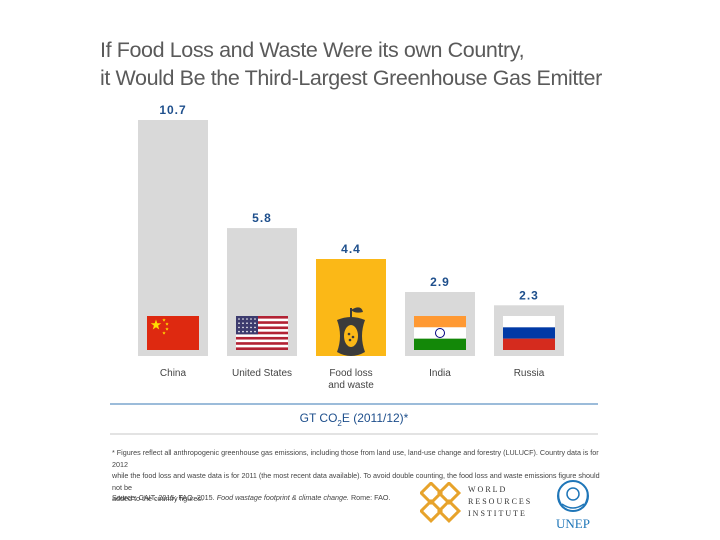  I want to click on apple-core-flesh, so click(351, 336).